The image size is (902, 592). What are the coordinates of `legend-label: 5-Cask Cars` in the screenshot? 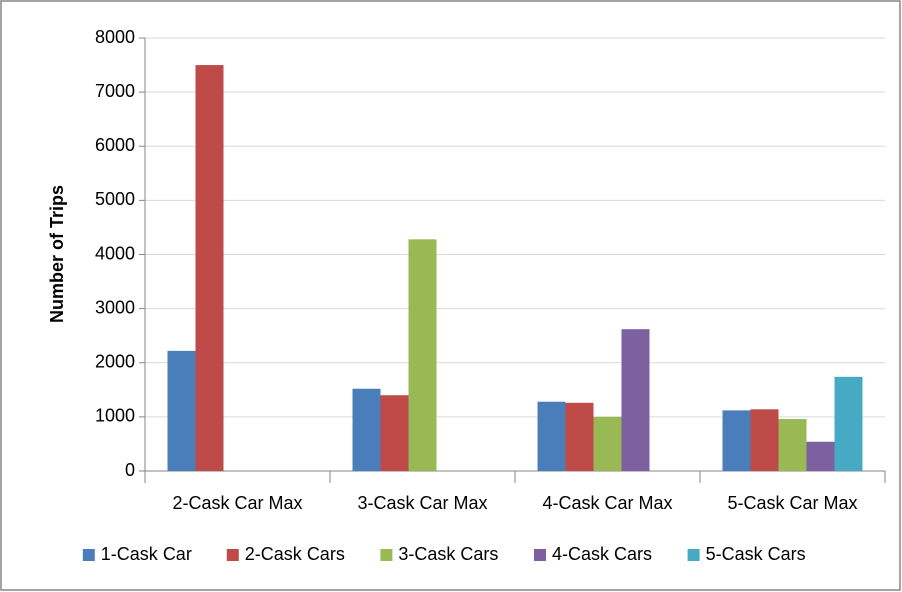 It's located at (756, 554).